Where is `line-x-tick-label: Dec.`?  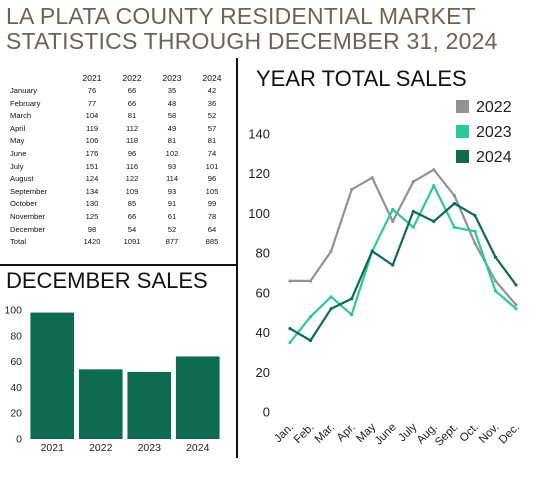
line-x-tick-label: Dec. is located at coordinates (509, 433).